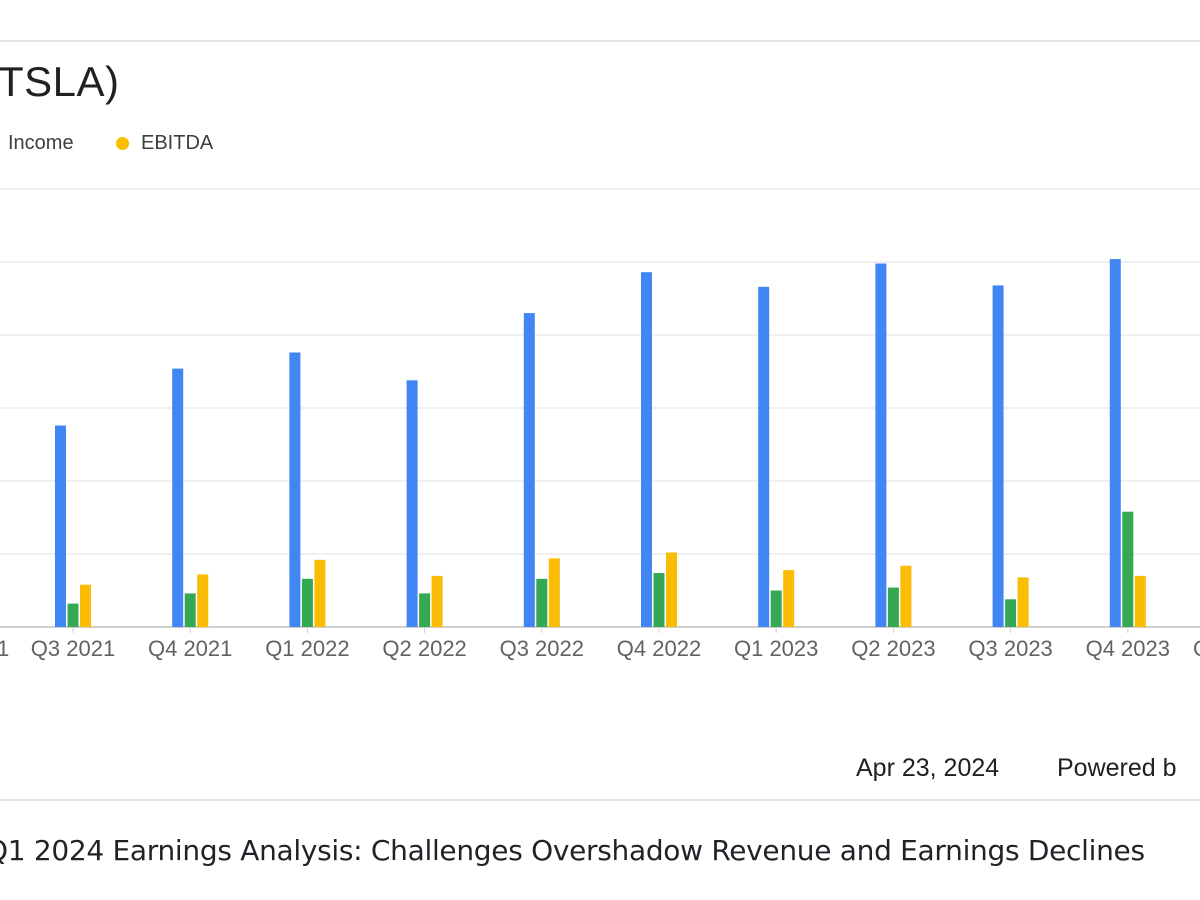  Describe the element at coordinates (60, 81) in the screenshot. I see `chart-title: TSLA)` at that location.